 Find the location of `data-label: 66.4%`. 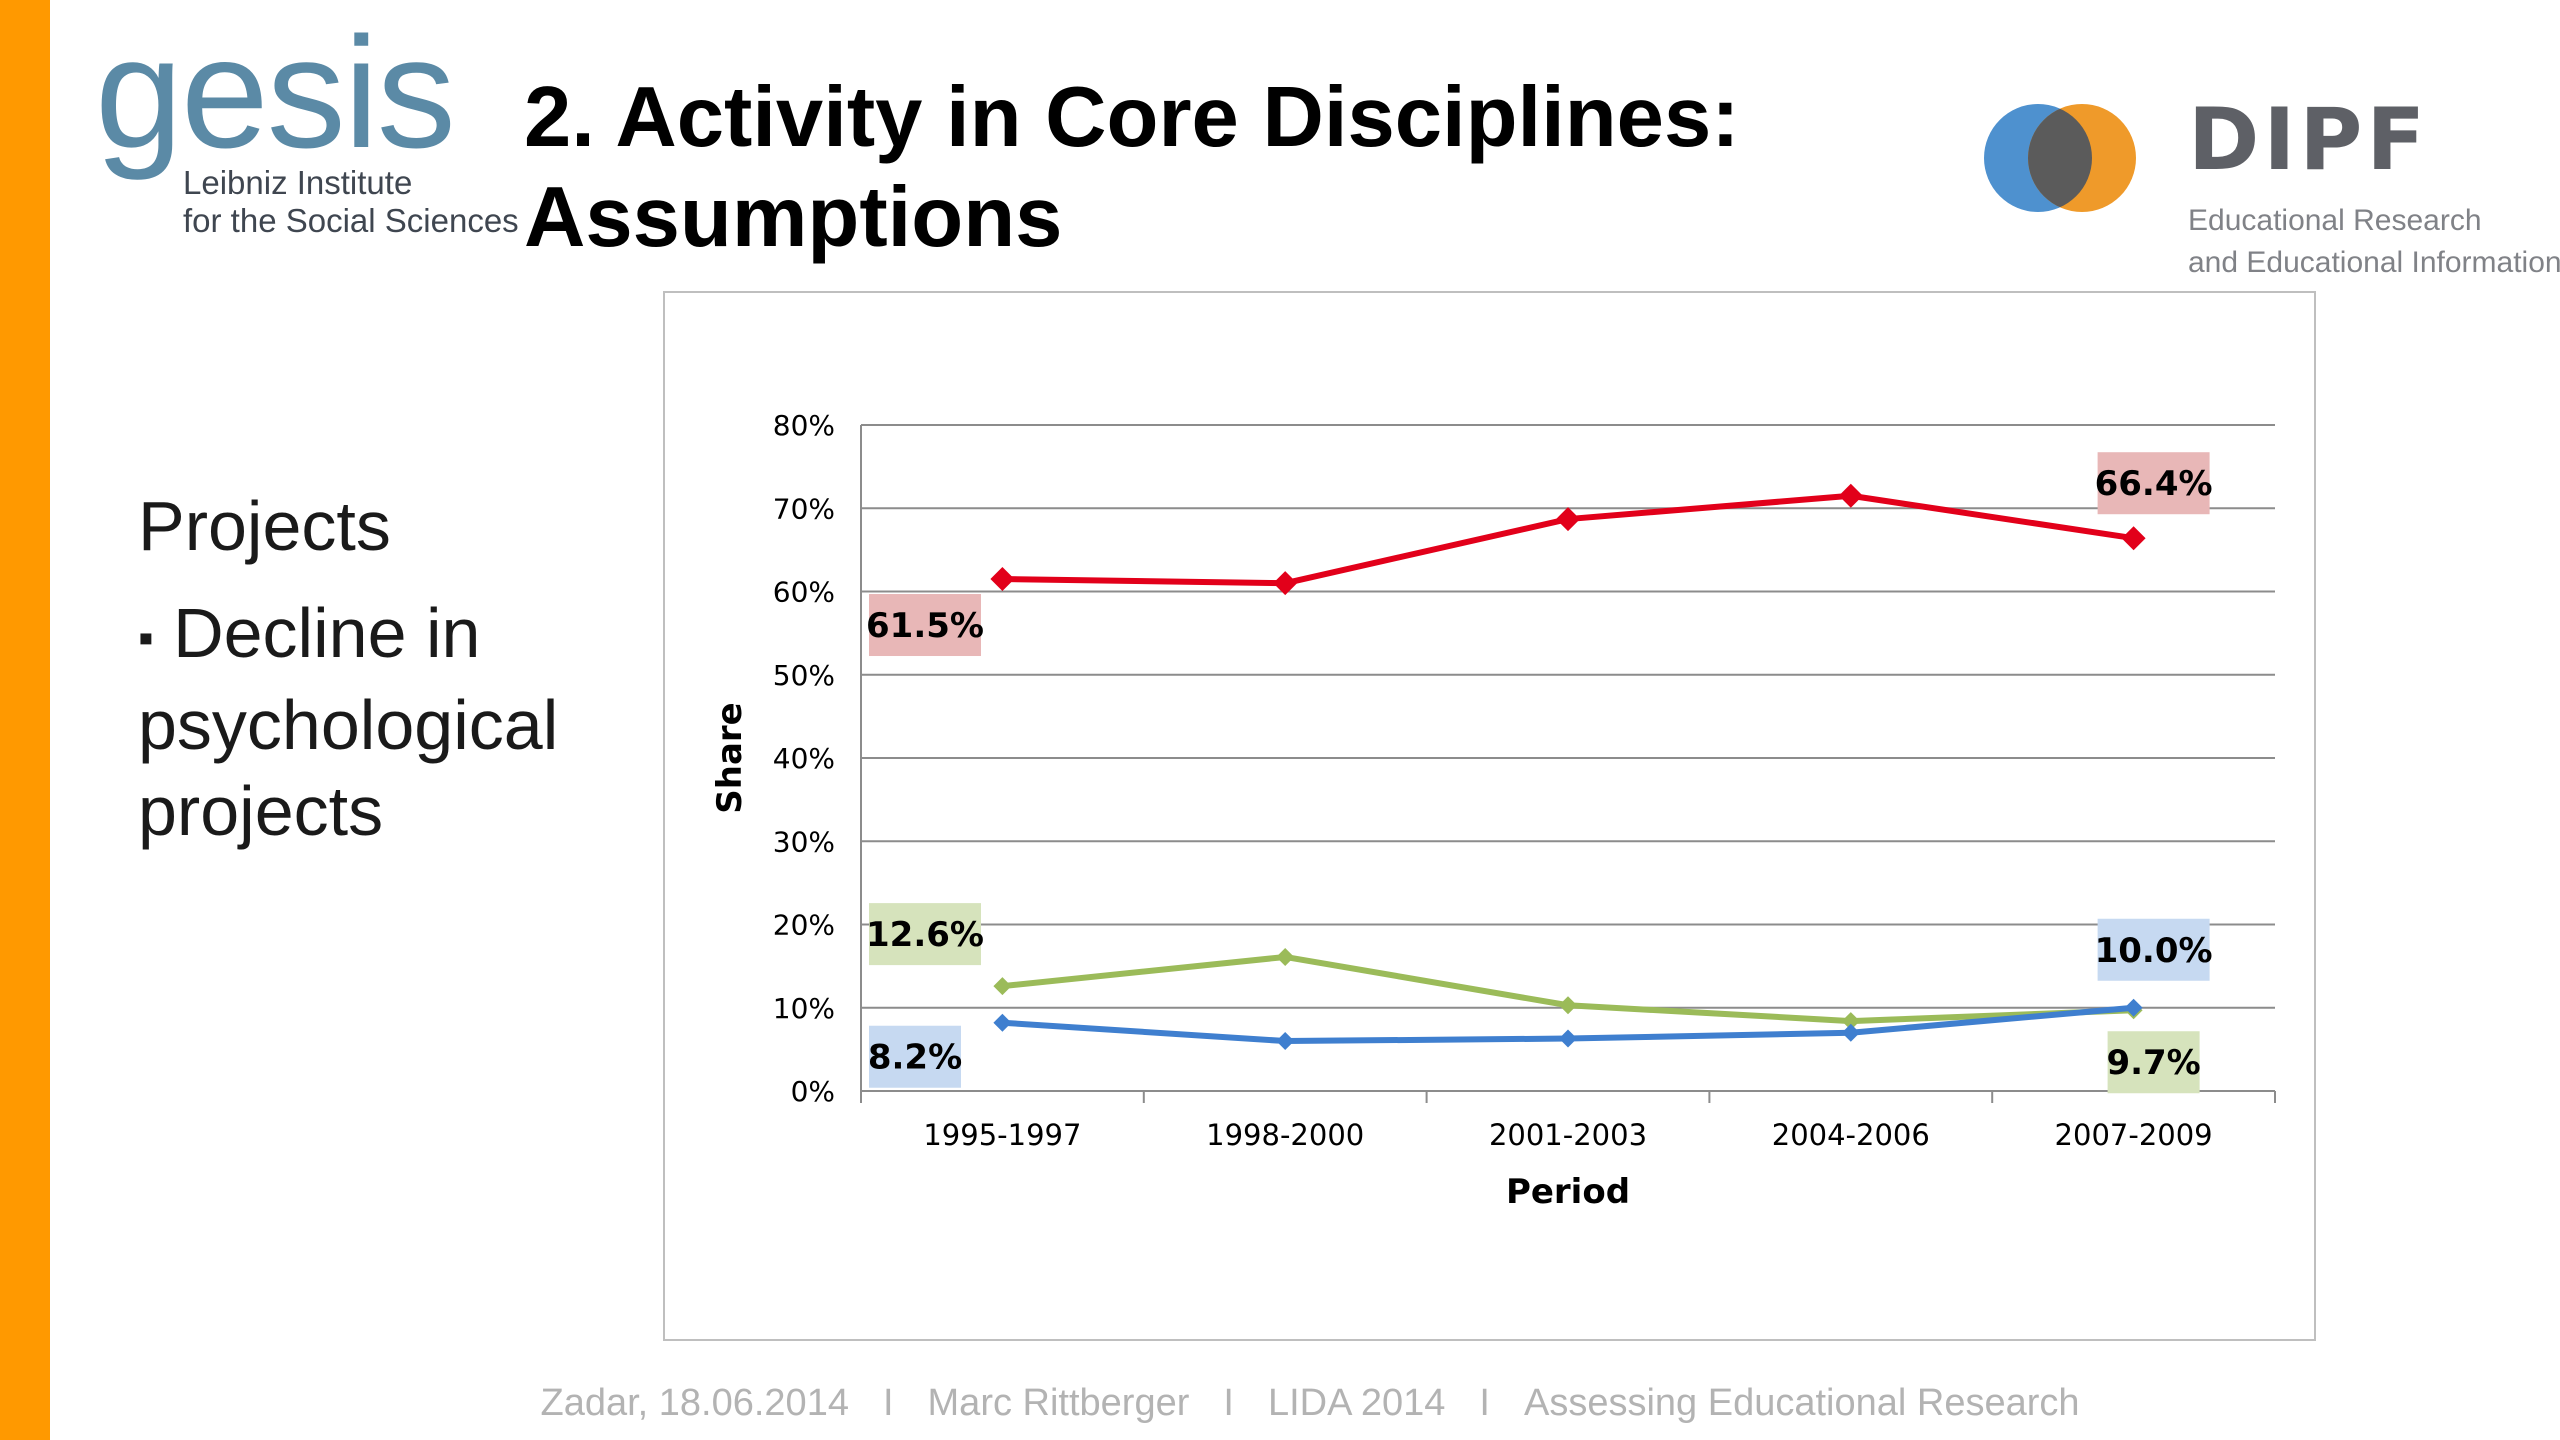

data-label: 66.4% is located at coordinates (2154, 484).